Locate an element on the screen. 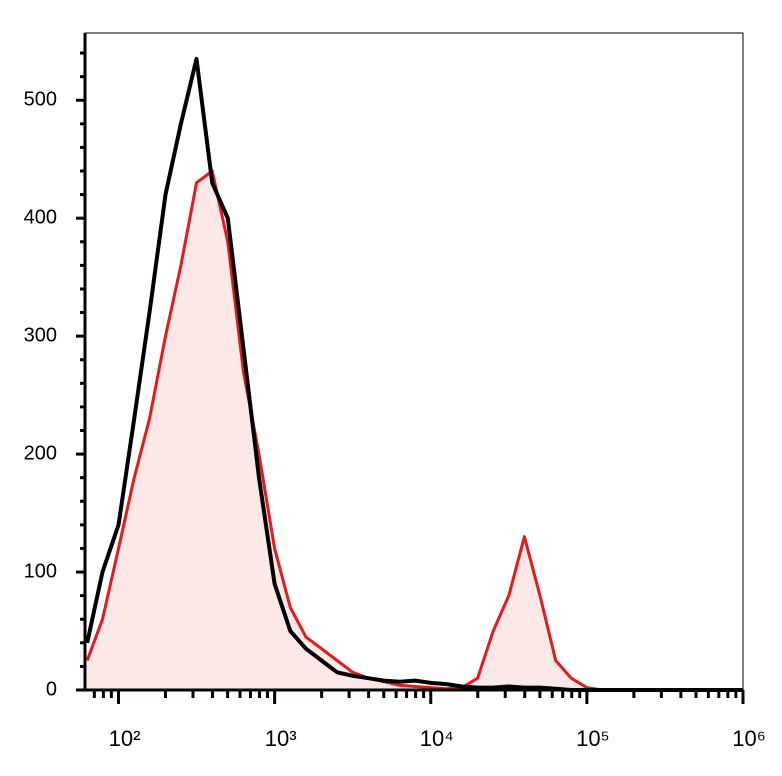  y-tick-label: 200 is located at coordinates (40, 453).